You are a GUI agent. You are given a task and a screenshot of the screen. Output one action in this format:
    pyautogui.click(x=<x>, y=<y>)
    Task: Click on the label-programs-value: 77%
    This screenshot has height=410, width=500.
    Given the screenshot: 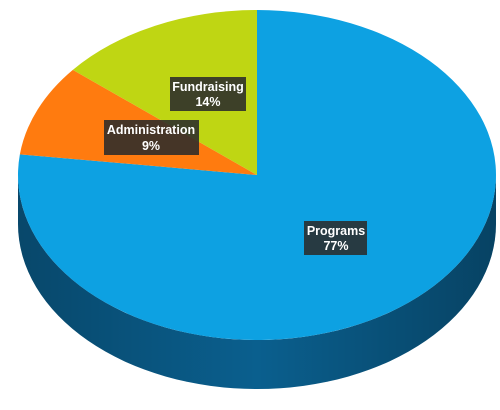 What is the action you would take?
    pyautogui.click(x=335, y=246)
    